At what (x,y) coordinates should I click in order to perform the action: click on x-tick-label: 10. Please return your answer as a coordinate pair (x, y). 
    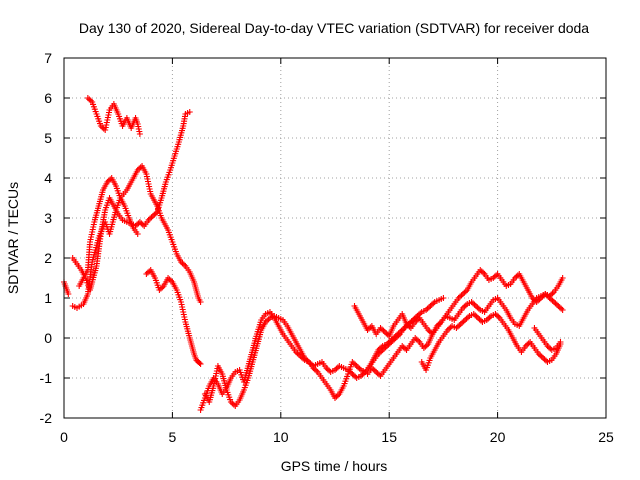
    Looking at the image, I should click on (281, 437).